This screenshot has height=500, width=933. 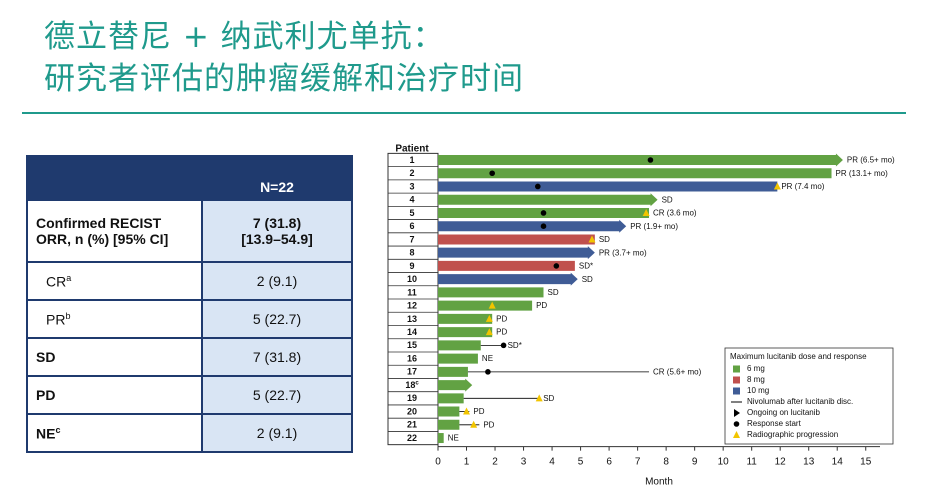 I want to click on y-tick-label: 11, so click(x=412, y=292).